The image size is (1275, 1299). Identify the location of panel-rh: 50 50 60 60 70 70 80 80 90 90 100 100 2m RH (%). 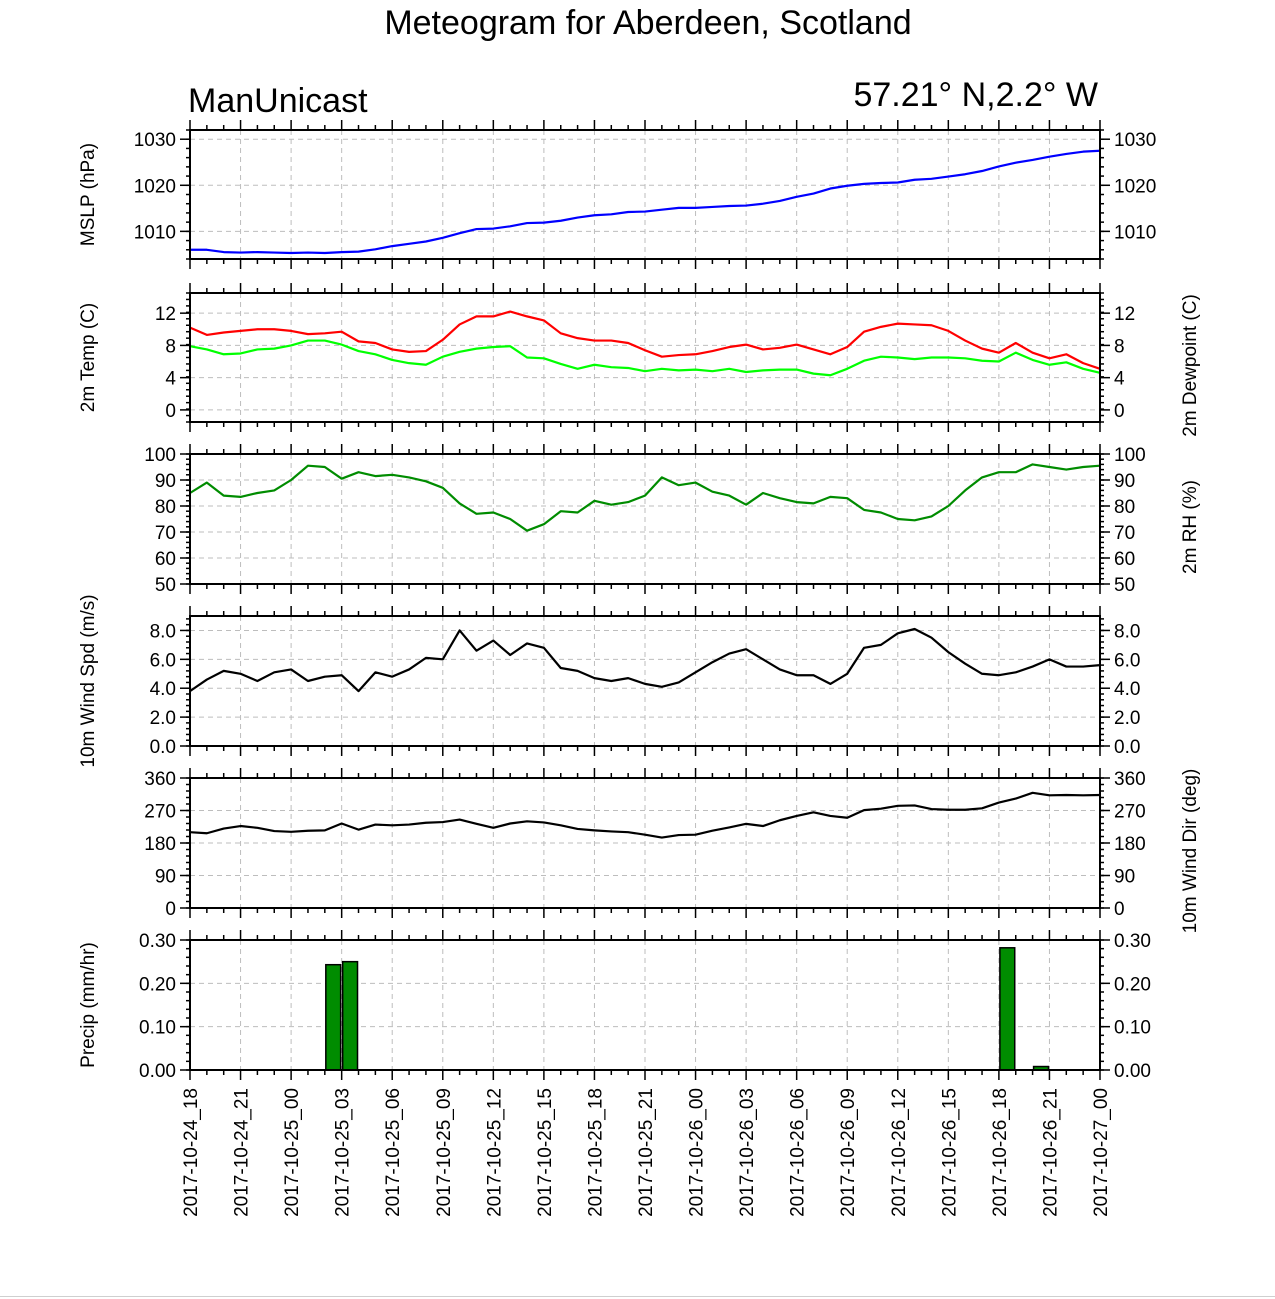
(672, 520).